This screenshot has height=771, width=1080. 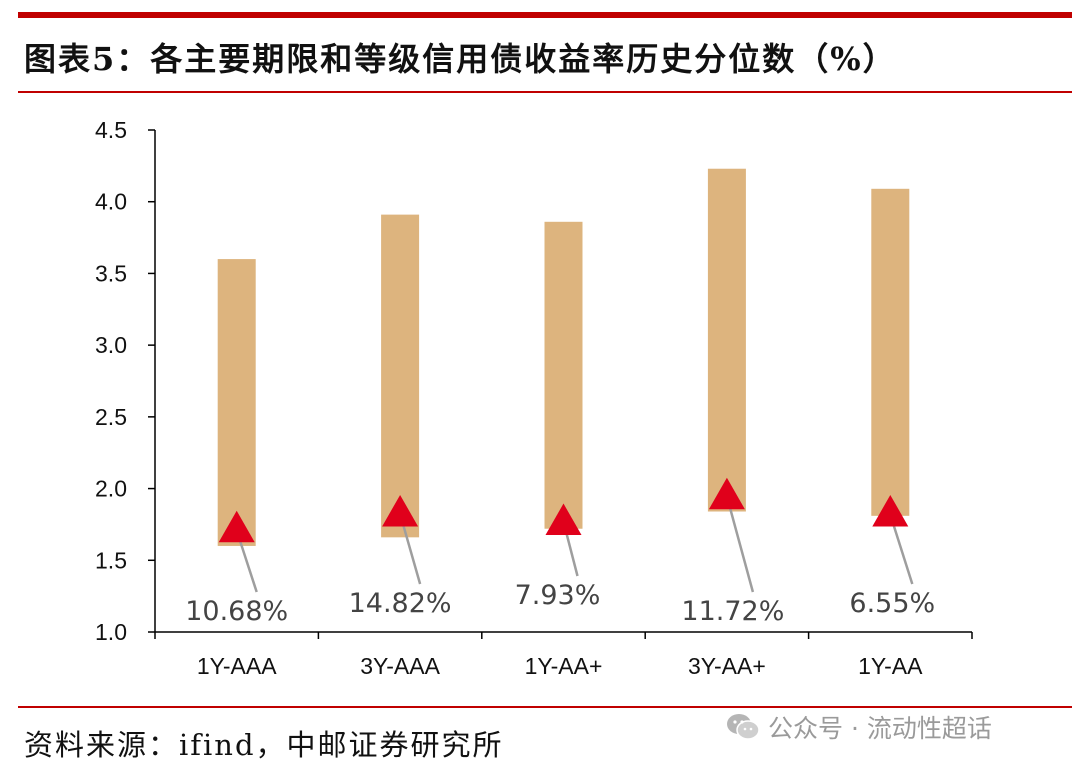 What do you see at coordinates (892, 603) in the screenshot?
I see `percentile-label: 6.55%` at bounding box center [892, 603].